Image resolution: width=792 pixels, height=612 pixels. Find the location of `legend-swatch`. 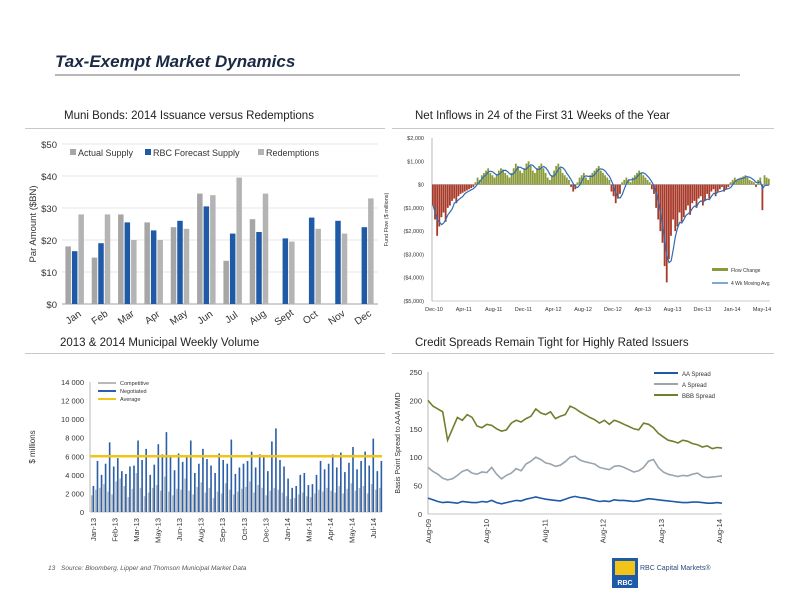

legend-swatch is located at coordinates (148, 152).